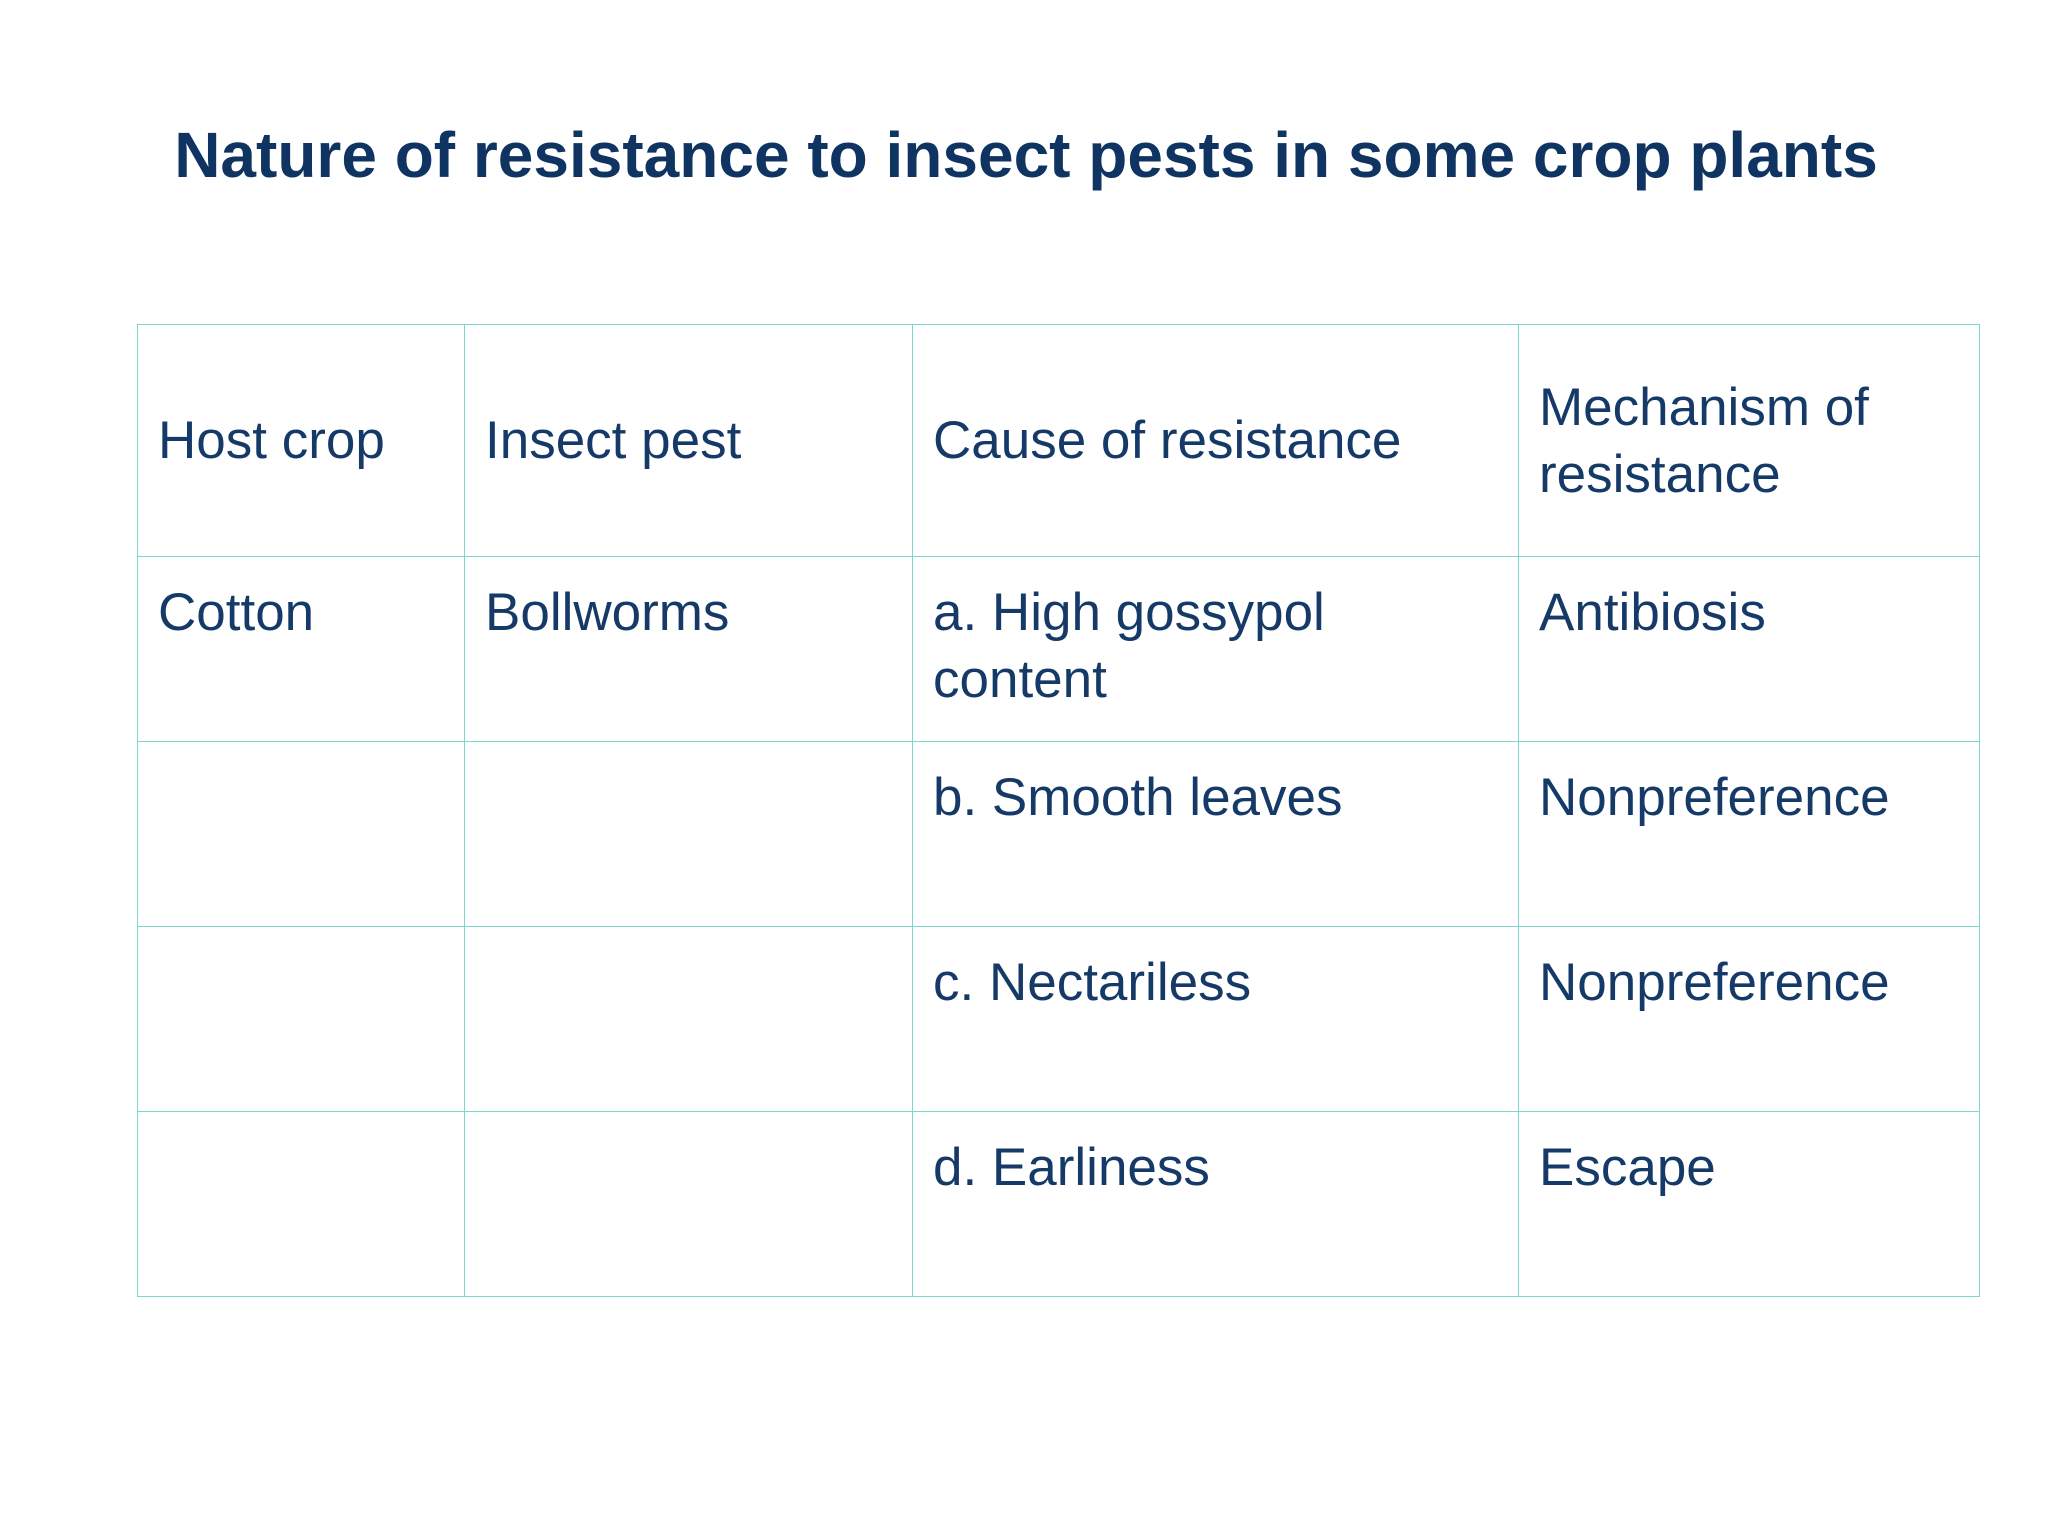 This screenshot has height=1536, width=2048. Describe the element at coordinates (688, 440) in the screenshot. I see `header-cell: Insect pest` at that location.